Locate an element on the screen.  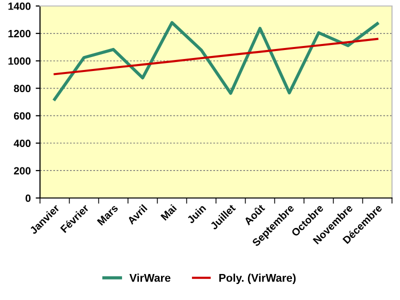
x-tick-label: Mai is located at coordinates (168, 212).